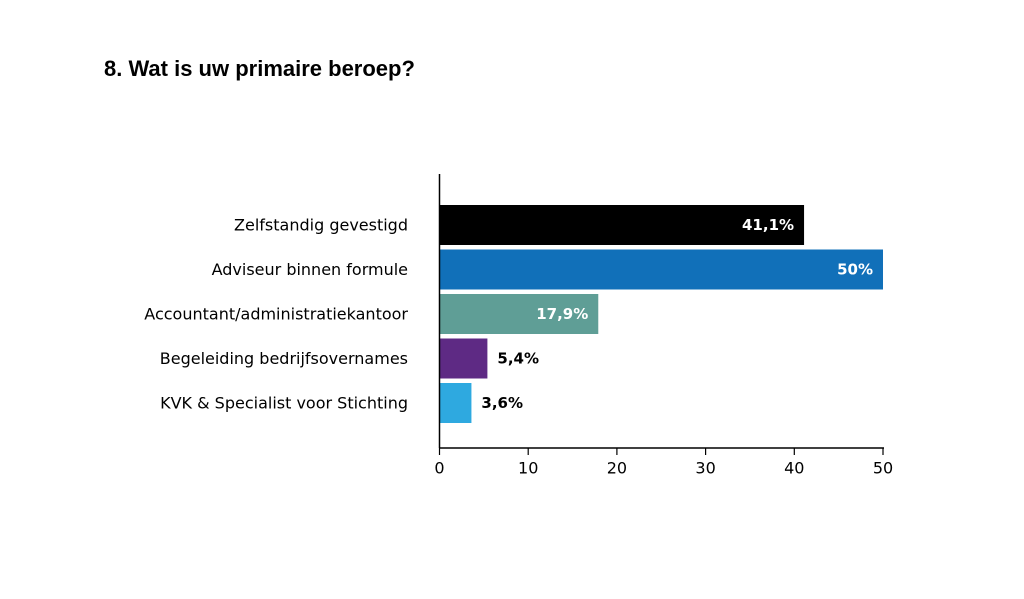 The width and height of the screenshot is (1024, 599). I want to click on x-tick-label: 40, so click(794, 468).